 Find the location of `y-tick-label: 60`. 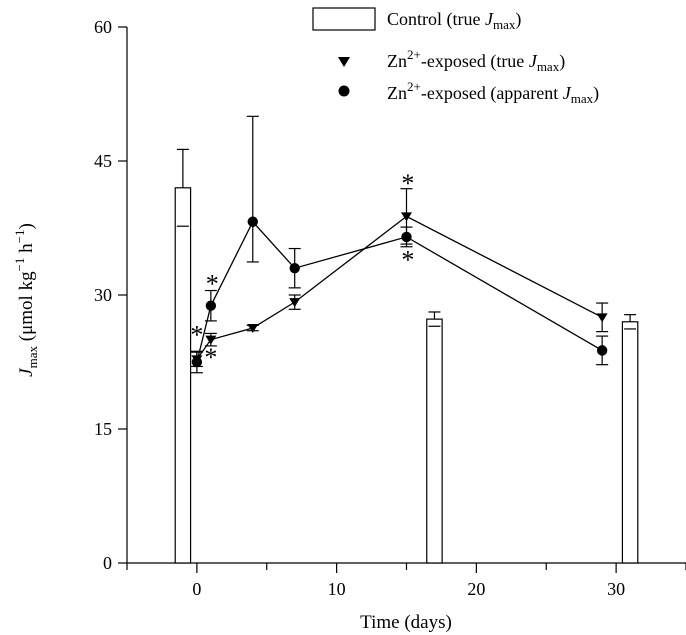

y-tick-label: 60 is located at coordinates (103, 27).